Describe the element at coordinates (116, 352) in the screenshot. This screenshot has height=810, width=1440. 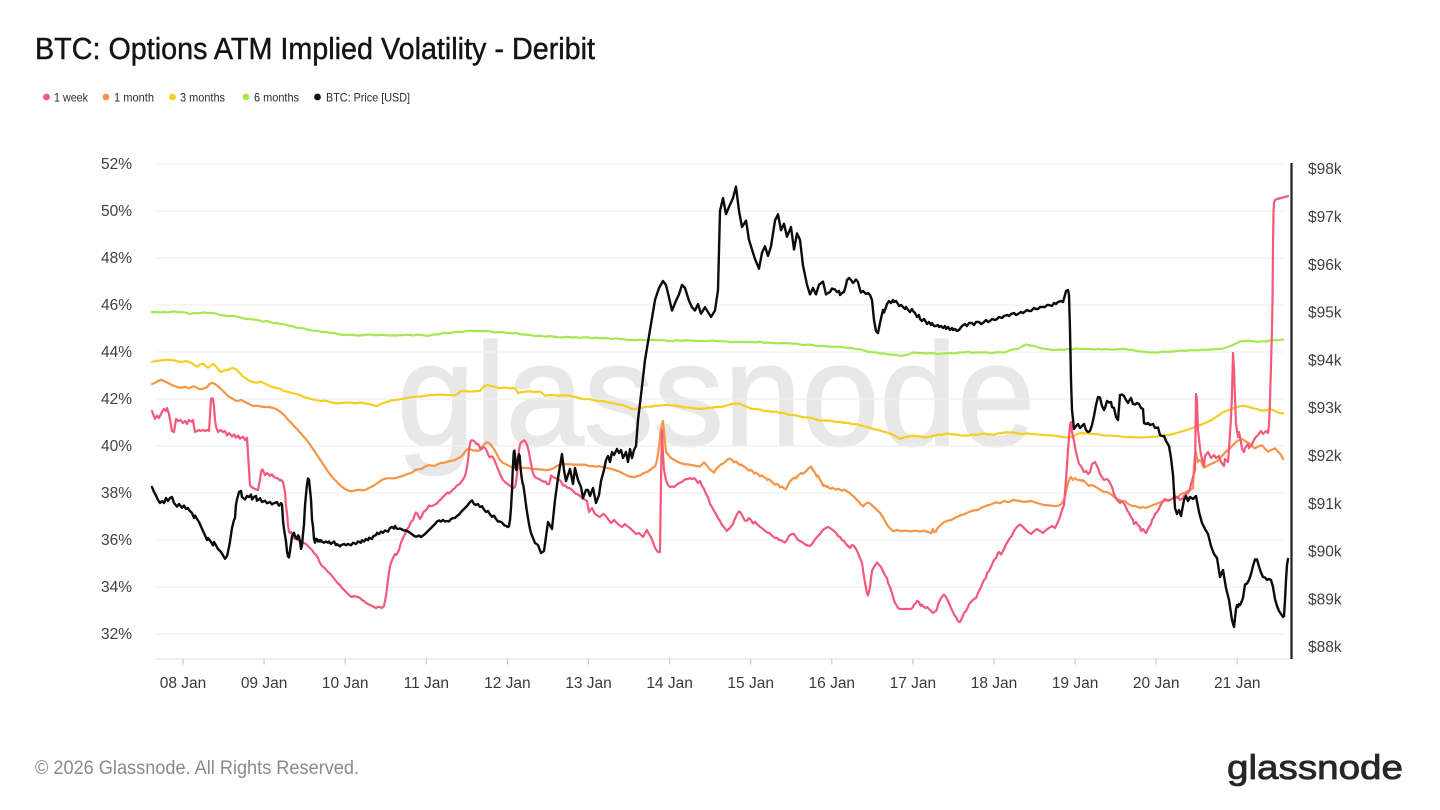
I see `svg-text: 44%` at that location.